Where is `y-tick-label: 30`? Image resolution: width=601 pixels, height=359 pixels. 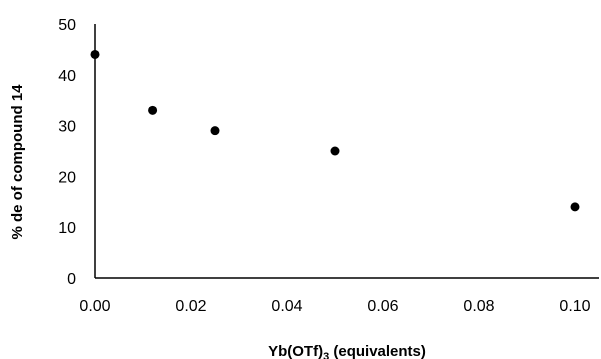
y-tick-label: 30 is located at coordinates (67, 127).